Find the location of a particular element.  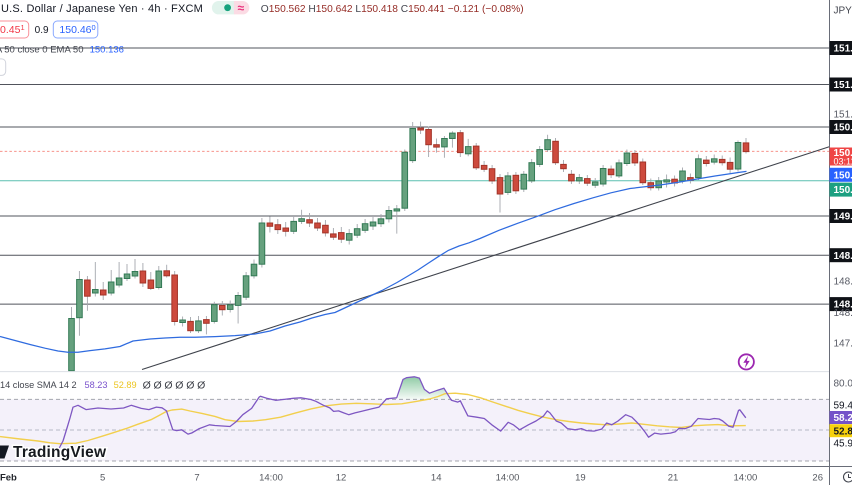

svg-text: 12 is located at coordinates (341, 478).